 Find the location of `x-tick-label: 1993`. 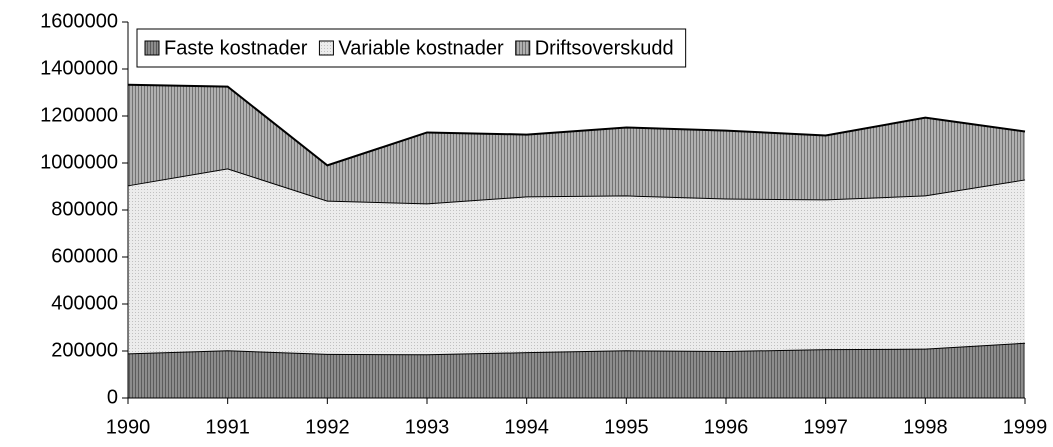

x-tick-label: 1993 is located at coordinates (427, 427).